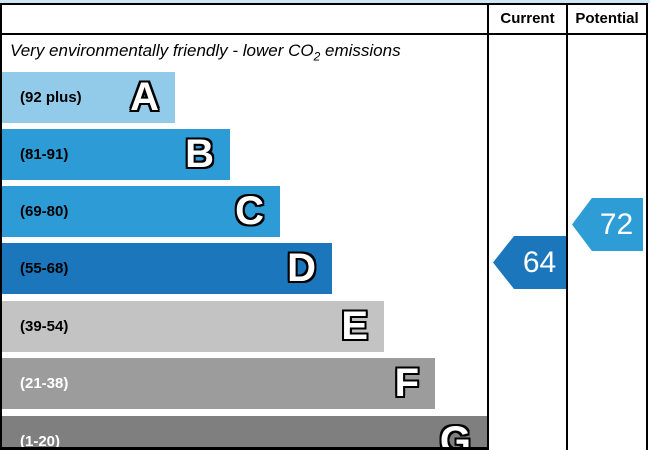 This screenshot has width=650, height=450. What do you see at coordinates (607, 18) in the screenshot?
I see `potential-column-header: Potential` at bounding box center [607, 18].